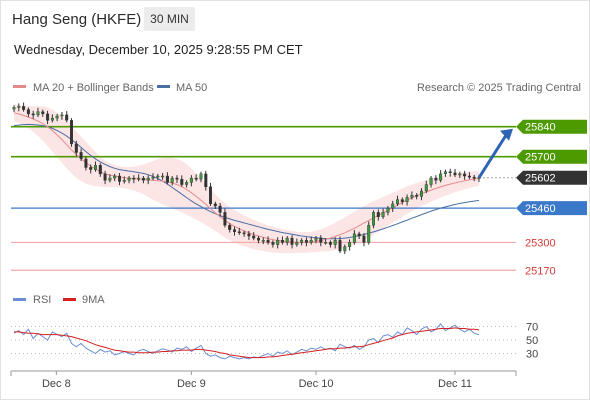 The width and height of the screenshot is (590, 400). Describe the element at coordinates (540, 243) in the screenshot. I see `support-label-4: 25300` at that location.